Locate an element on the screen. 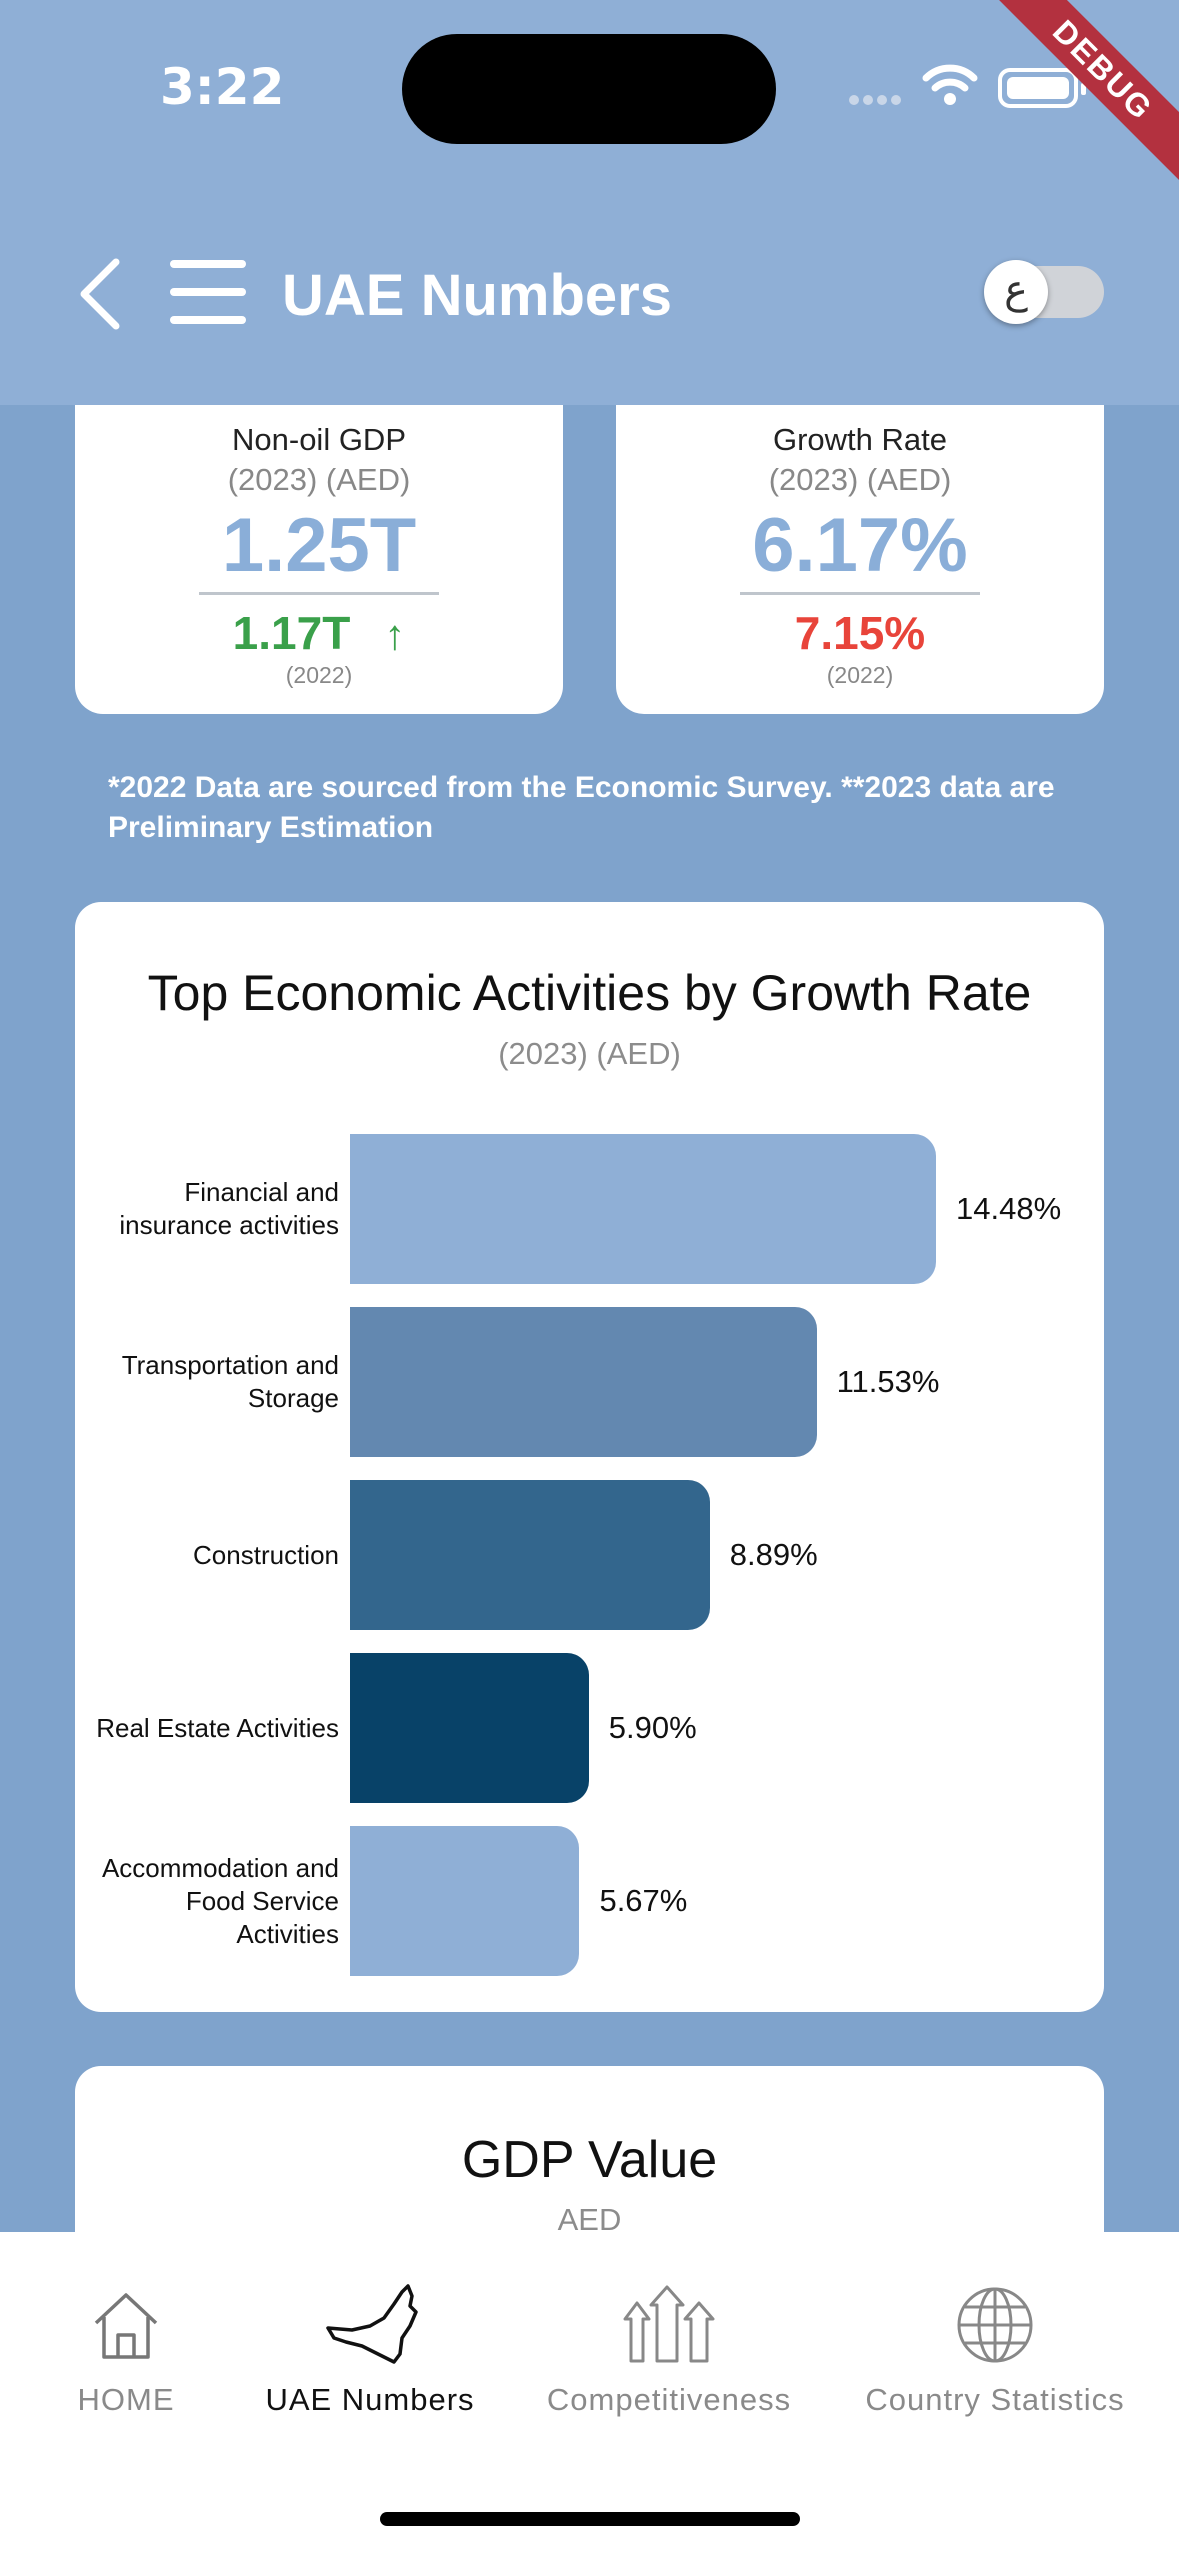  kpi-title: Growth Rate is located at coordinates (859, 439).